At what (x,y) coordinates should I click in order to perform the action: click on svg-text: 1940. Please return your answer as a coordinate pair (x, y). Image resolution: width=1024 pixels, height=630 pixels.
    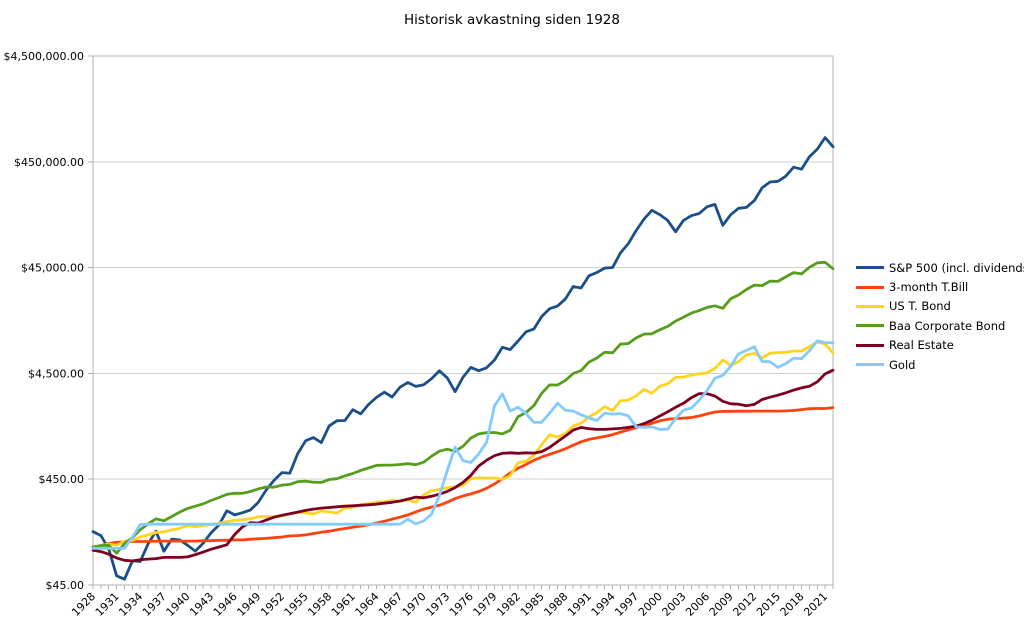
    Looking at the image, I should click on (178, 604).